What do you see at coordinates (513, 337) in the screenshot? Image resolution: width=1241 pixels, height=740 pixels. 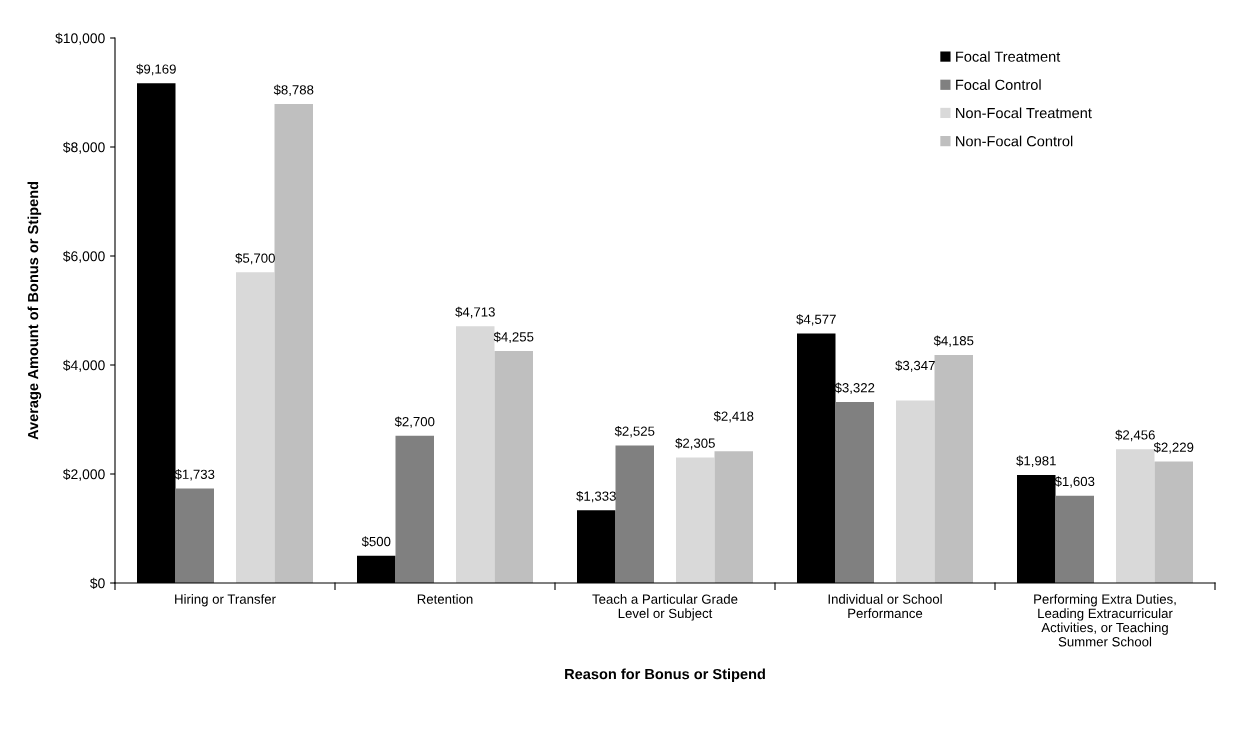 I see `data-label: $4,255` at bounding box center [513, 337].